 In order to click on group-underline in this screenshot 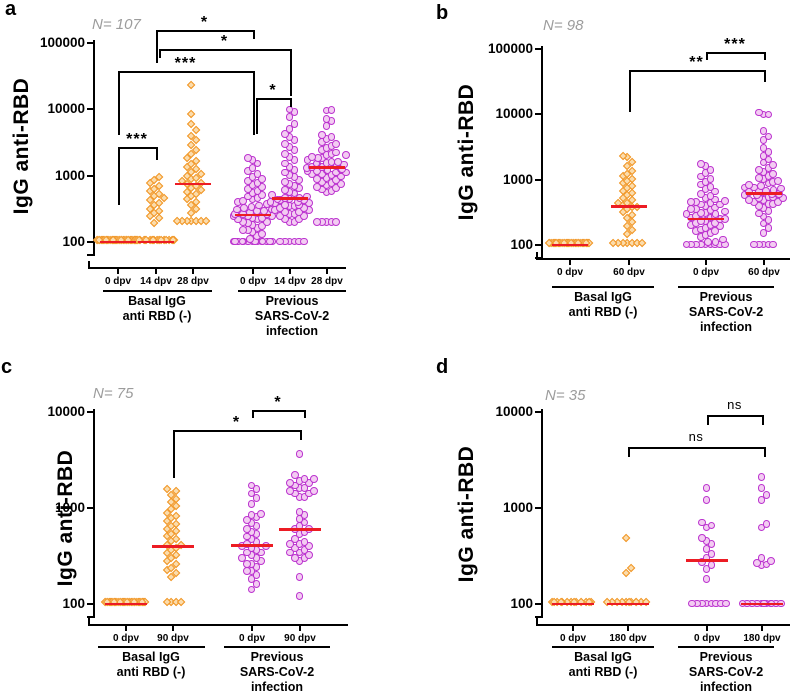, I will do `click(603, 287)`.